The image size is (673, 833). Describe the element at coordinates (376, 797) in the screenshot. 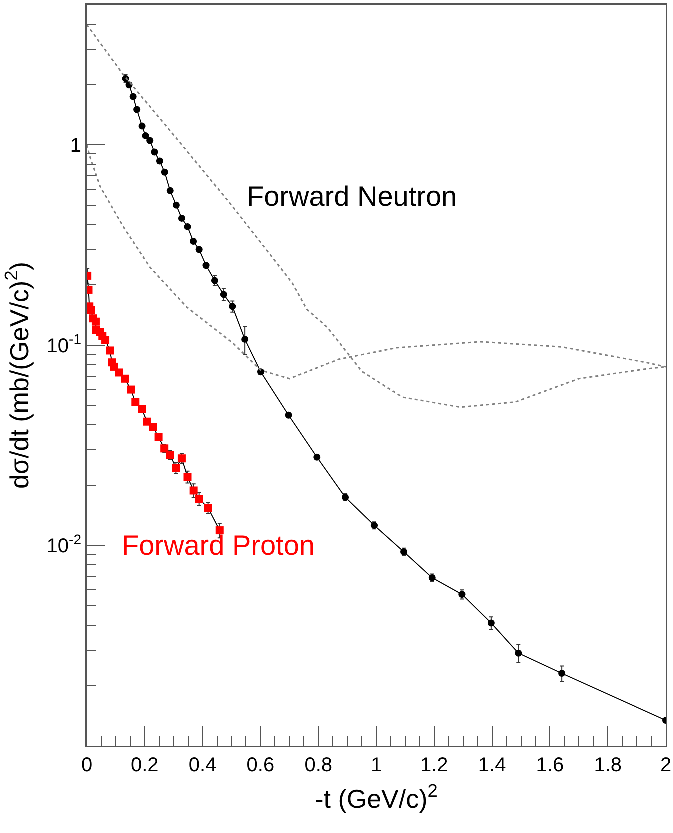

I see `x-axis-title: -t (GeV/c)$^{2}$` at that location.